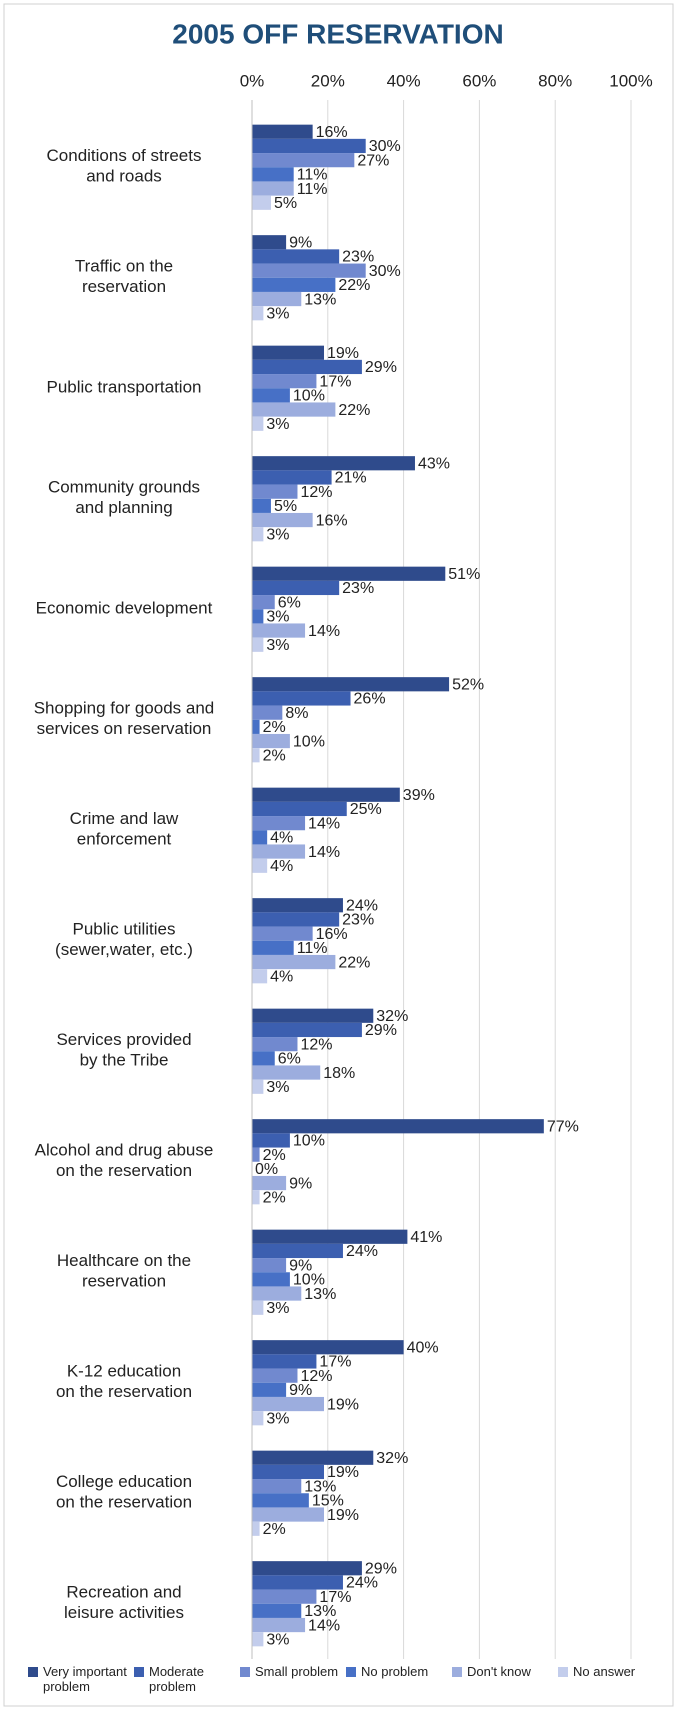  I want to click on x-tick-label: 20%, so click(328, 80).